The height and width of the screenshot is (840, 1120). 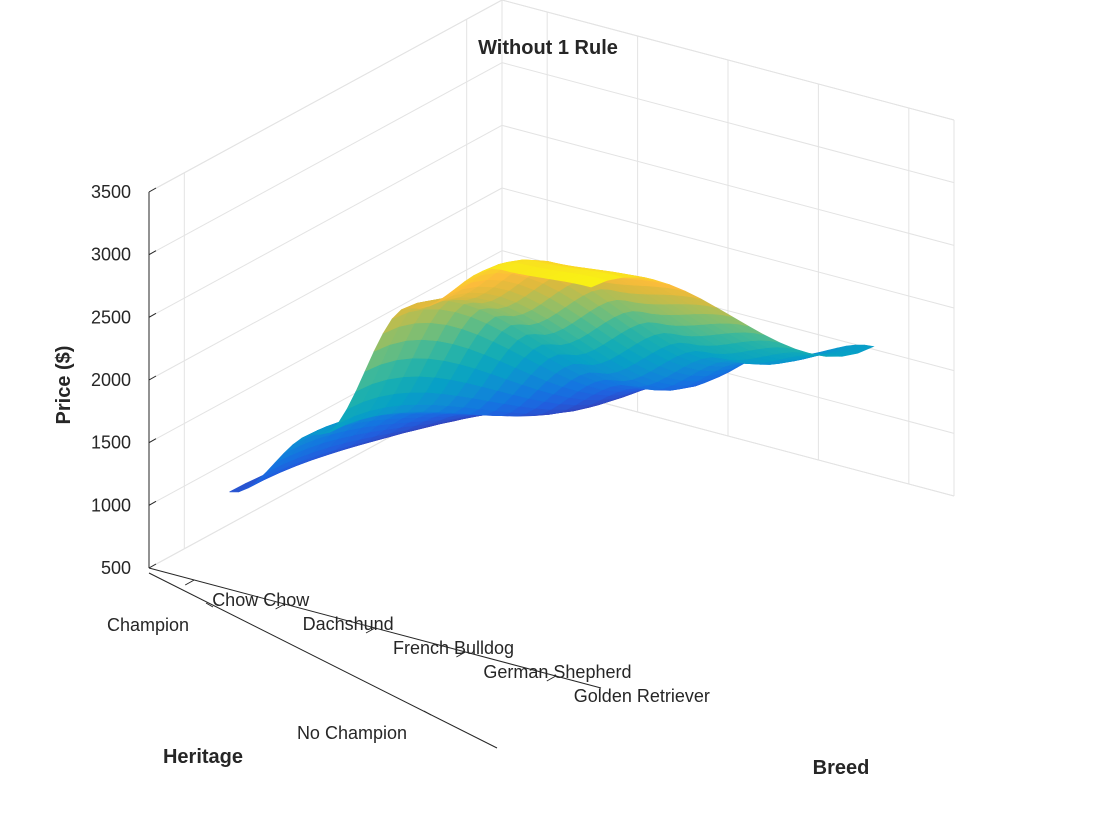 I want to click on z-tick-label: 3500, so click(x=111, y=192).